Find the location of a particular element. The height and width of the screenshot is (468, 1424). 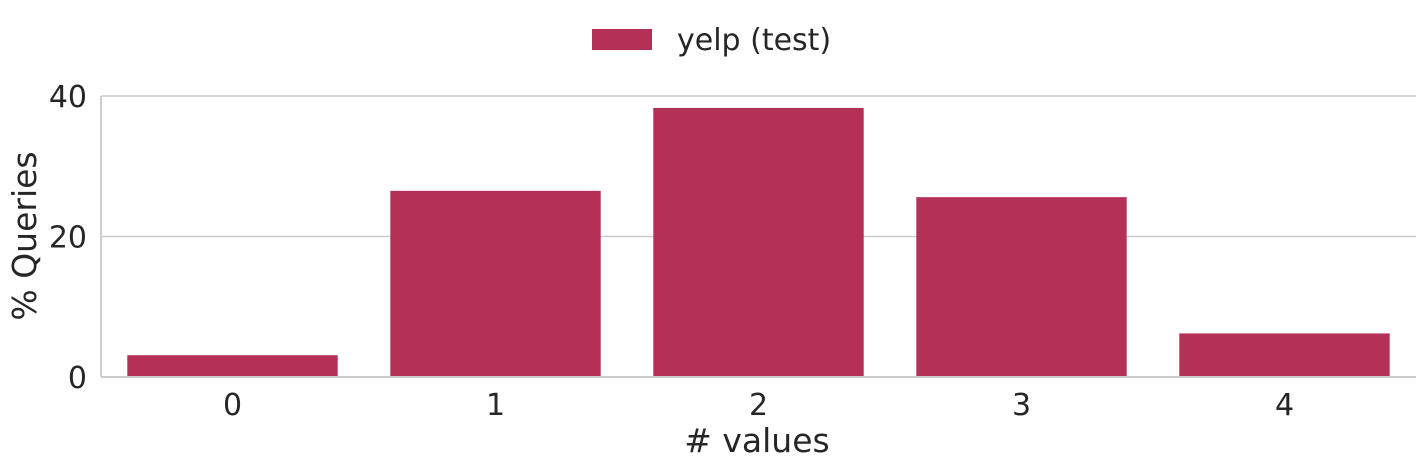

x-axis-ticks: 0 1 2 3 4 is located at coordinates (758, 405).